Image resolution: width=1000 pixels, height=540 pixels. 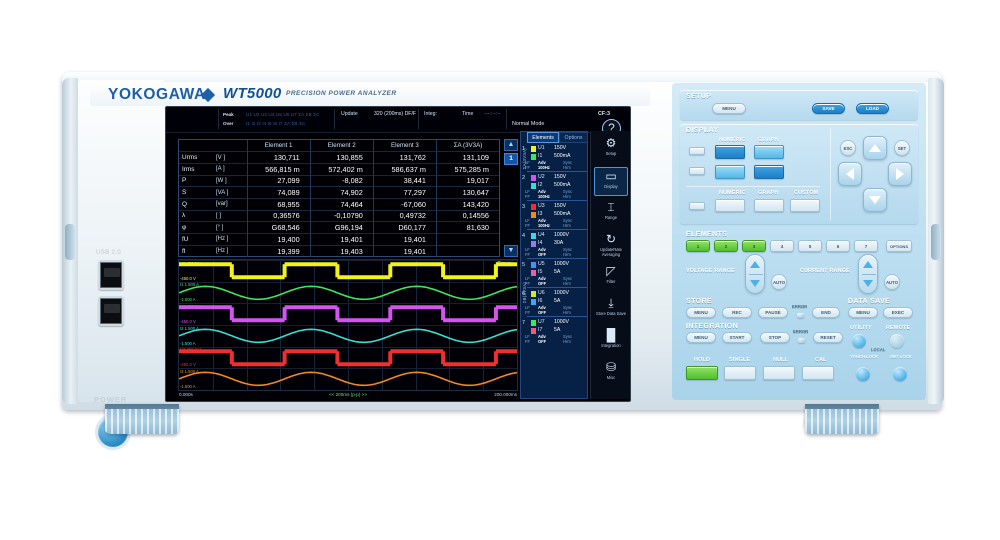 What do you see at coordinates (562, 185) in the screenshot?
I see `channel-range-I2: 500mA` at bounding box center [562, 185].